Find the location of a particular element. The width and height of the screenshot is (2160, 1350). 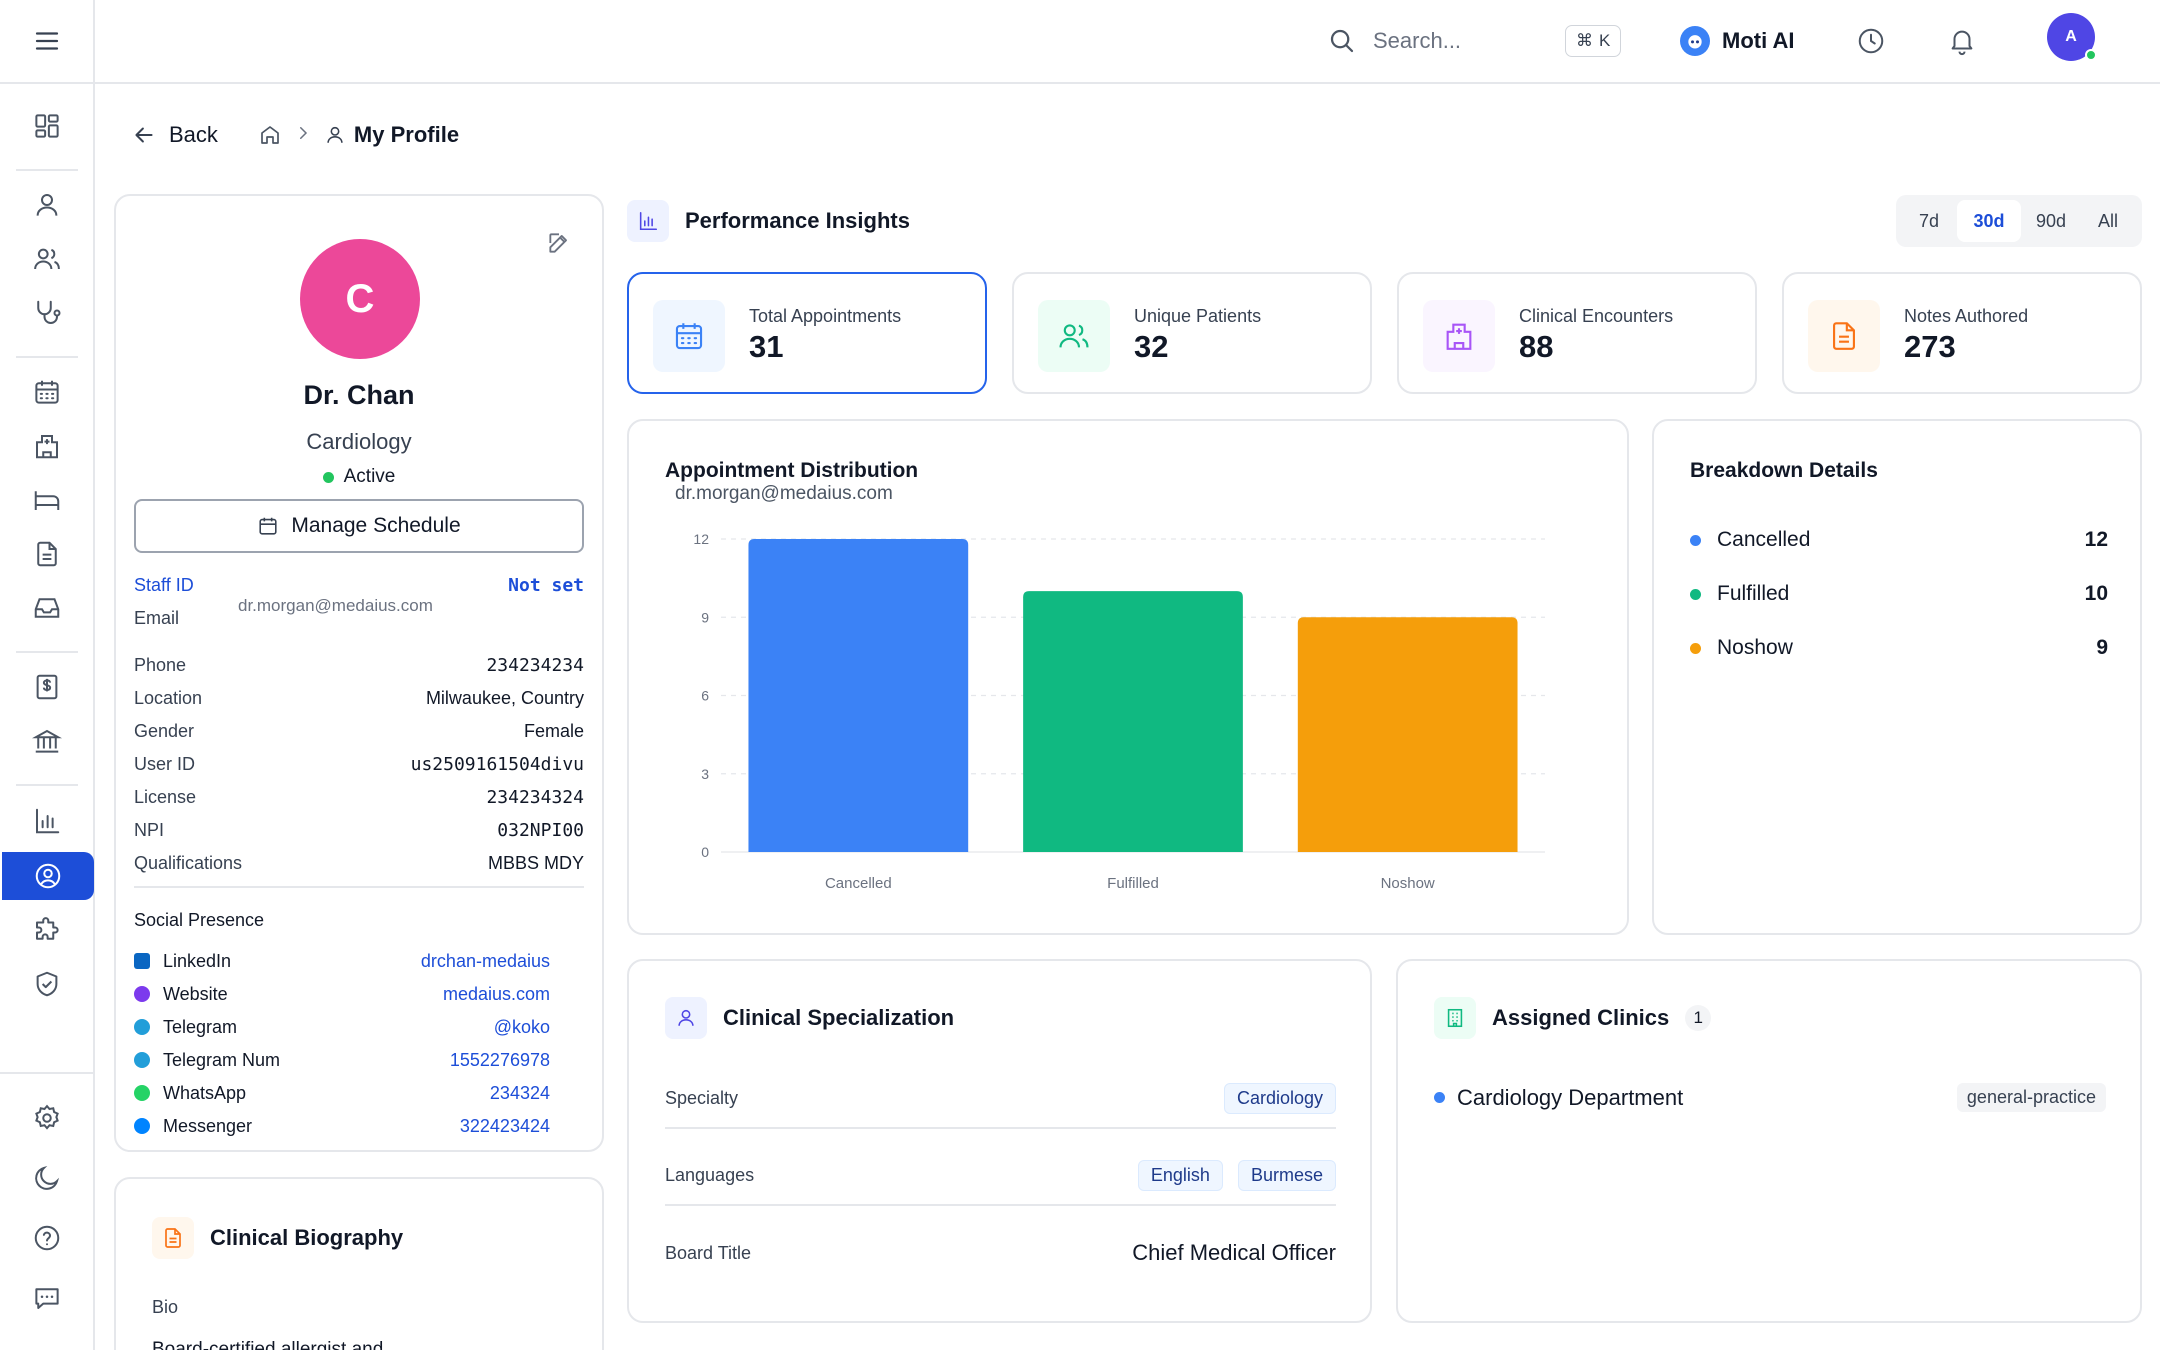

sidebar-item-profile is located at coordinates (48, 876).